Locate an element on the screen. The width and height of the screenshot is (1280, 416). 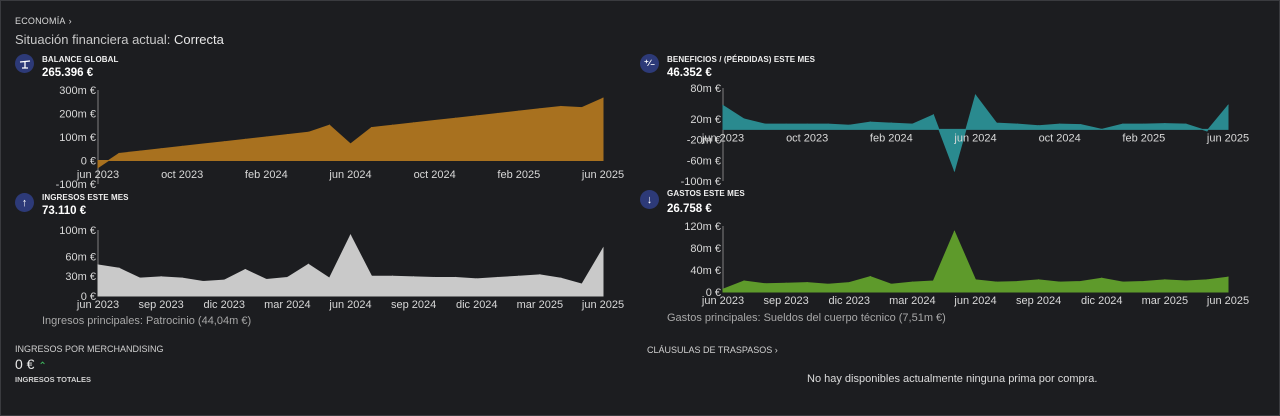
x-tick-label: sep 2024 is located at coordinates (413, 305).